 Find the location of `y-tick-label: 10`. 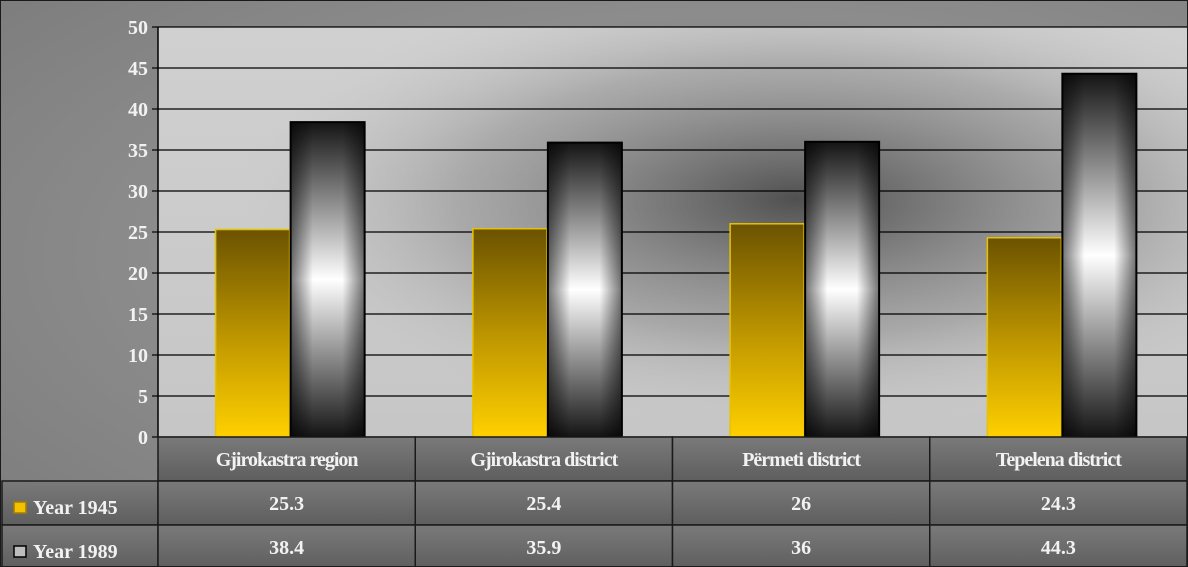

y-tick-label: 10 is located at coordinates (138, 356).